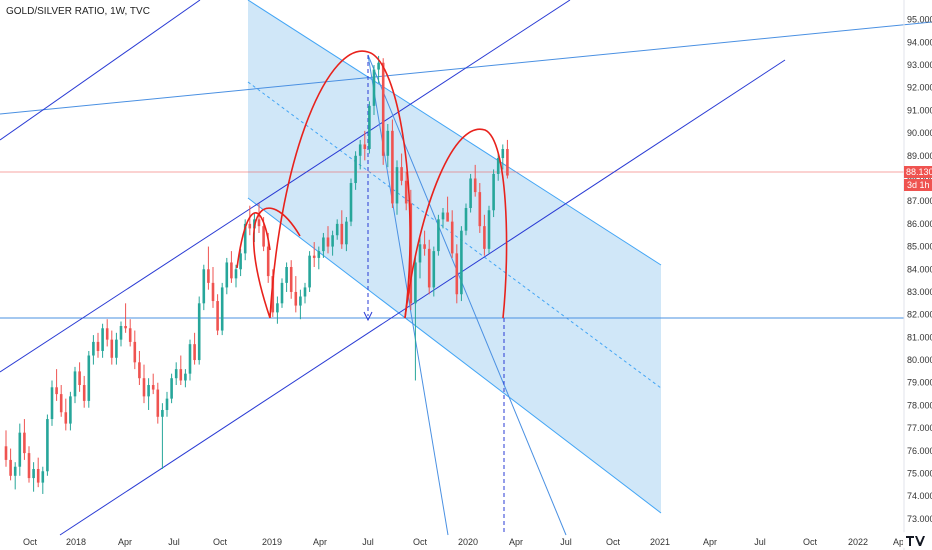 This screenshot has width=932, height=550. Describe the element at coordinates (919, 110) in the screenshot. I see `y-tick-label: 91.000` at that location.